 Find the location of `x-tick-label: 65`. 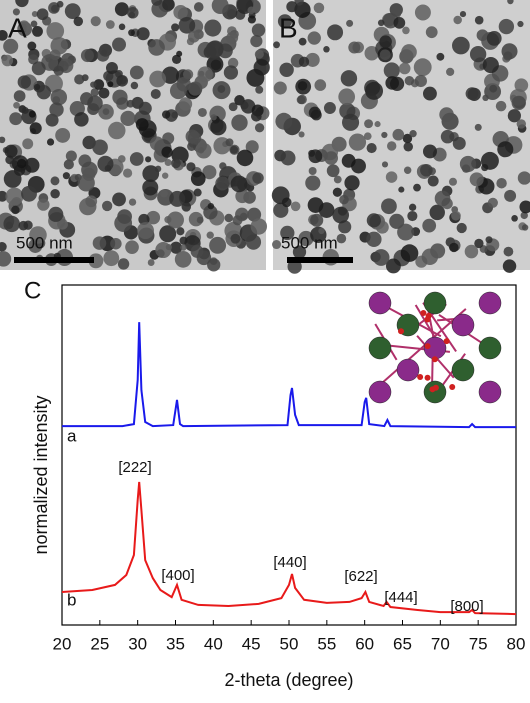

x-tick-label: 65 is located at coordinates (402, 643).